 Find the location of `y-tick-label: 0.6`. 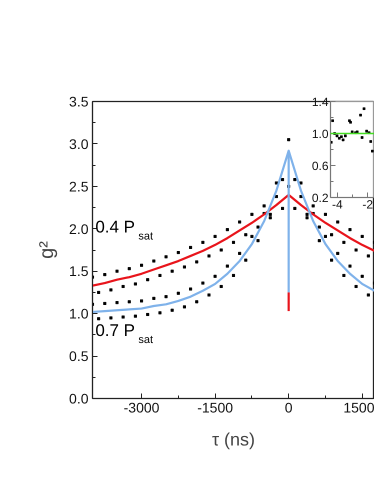

y-tick-label: 0.6 is located at coordinates (320, 166).